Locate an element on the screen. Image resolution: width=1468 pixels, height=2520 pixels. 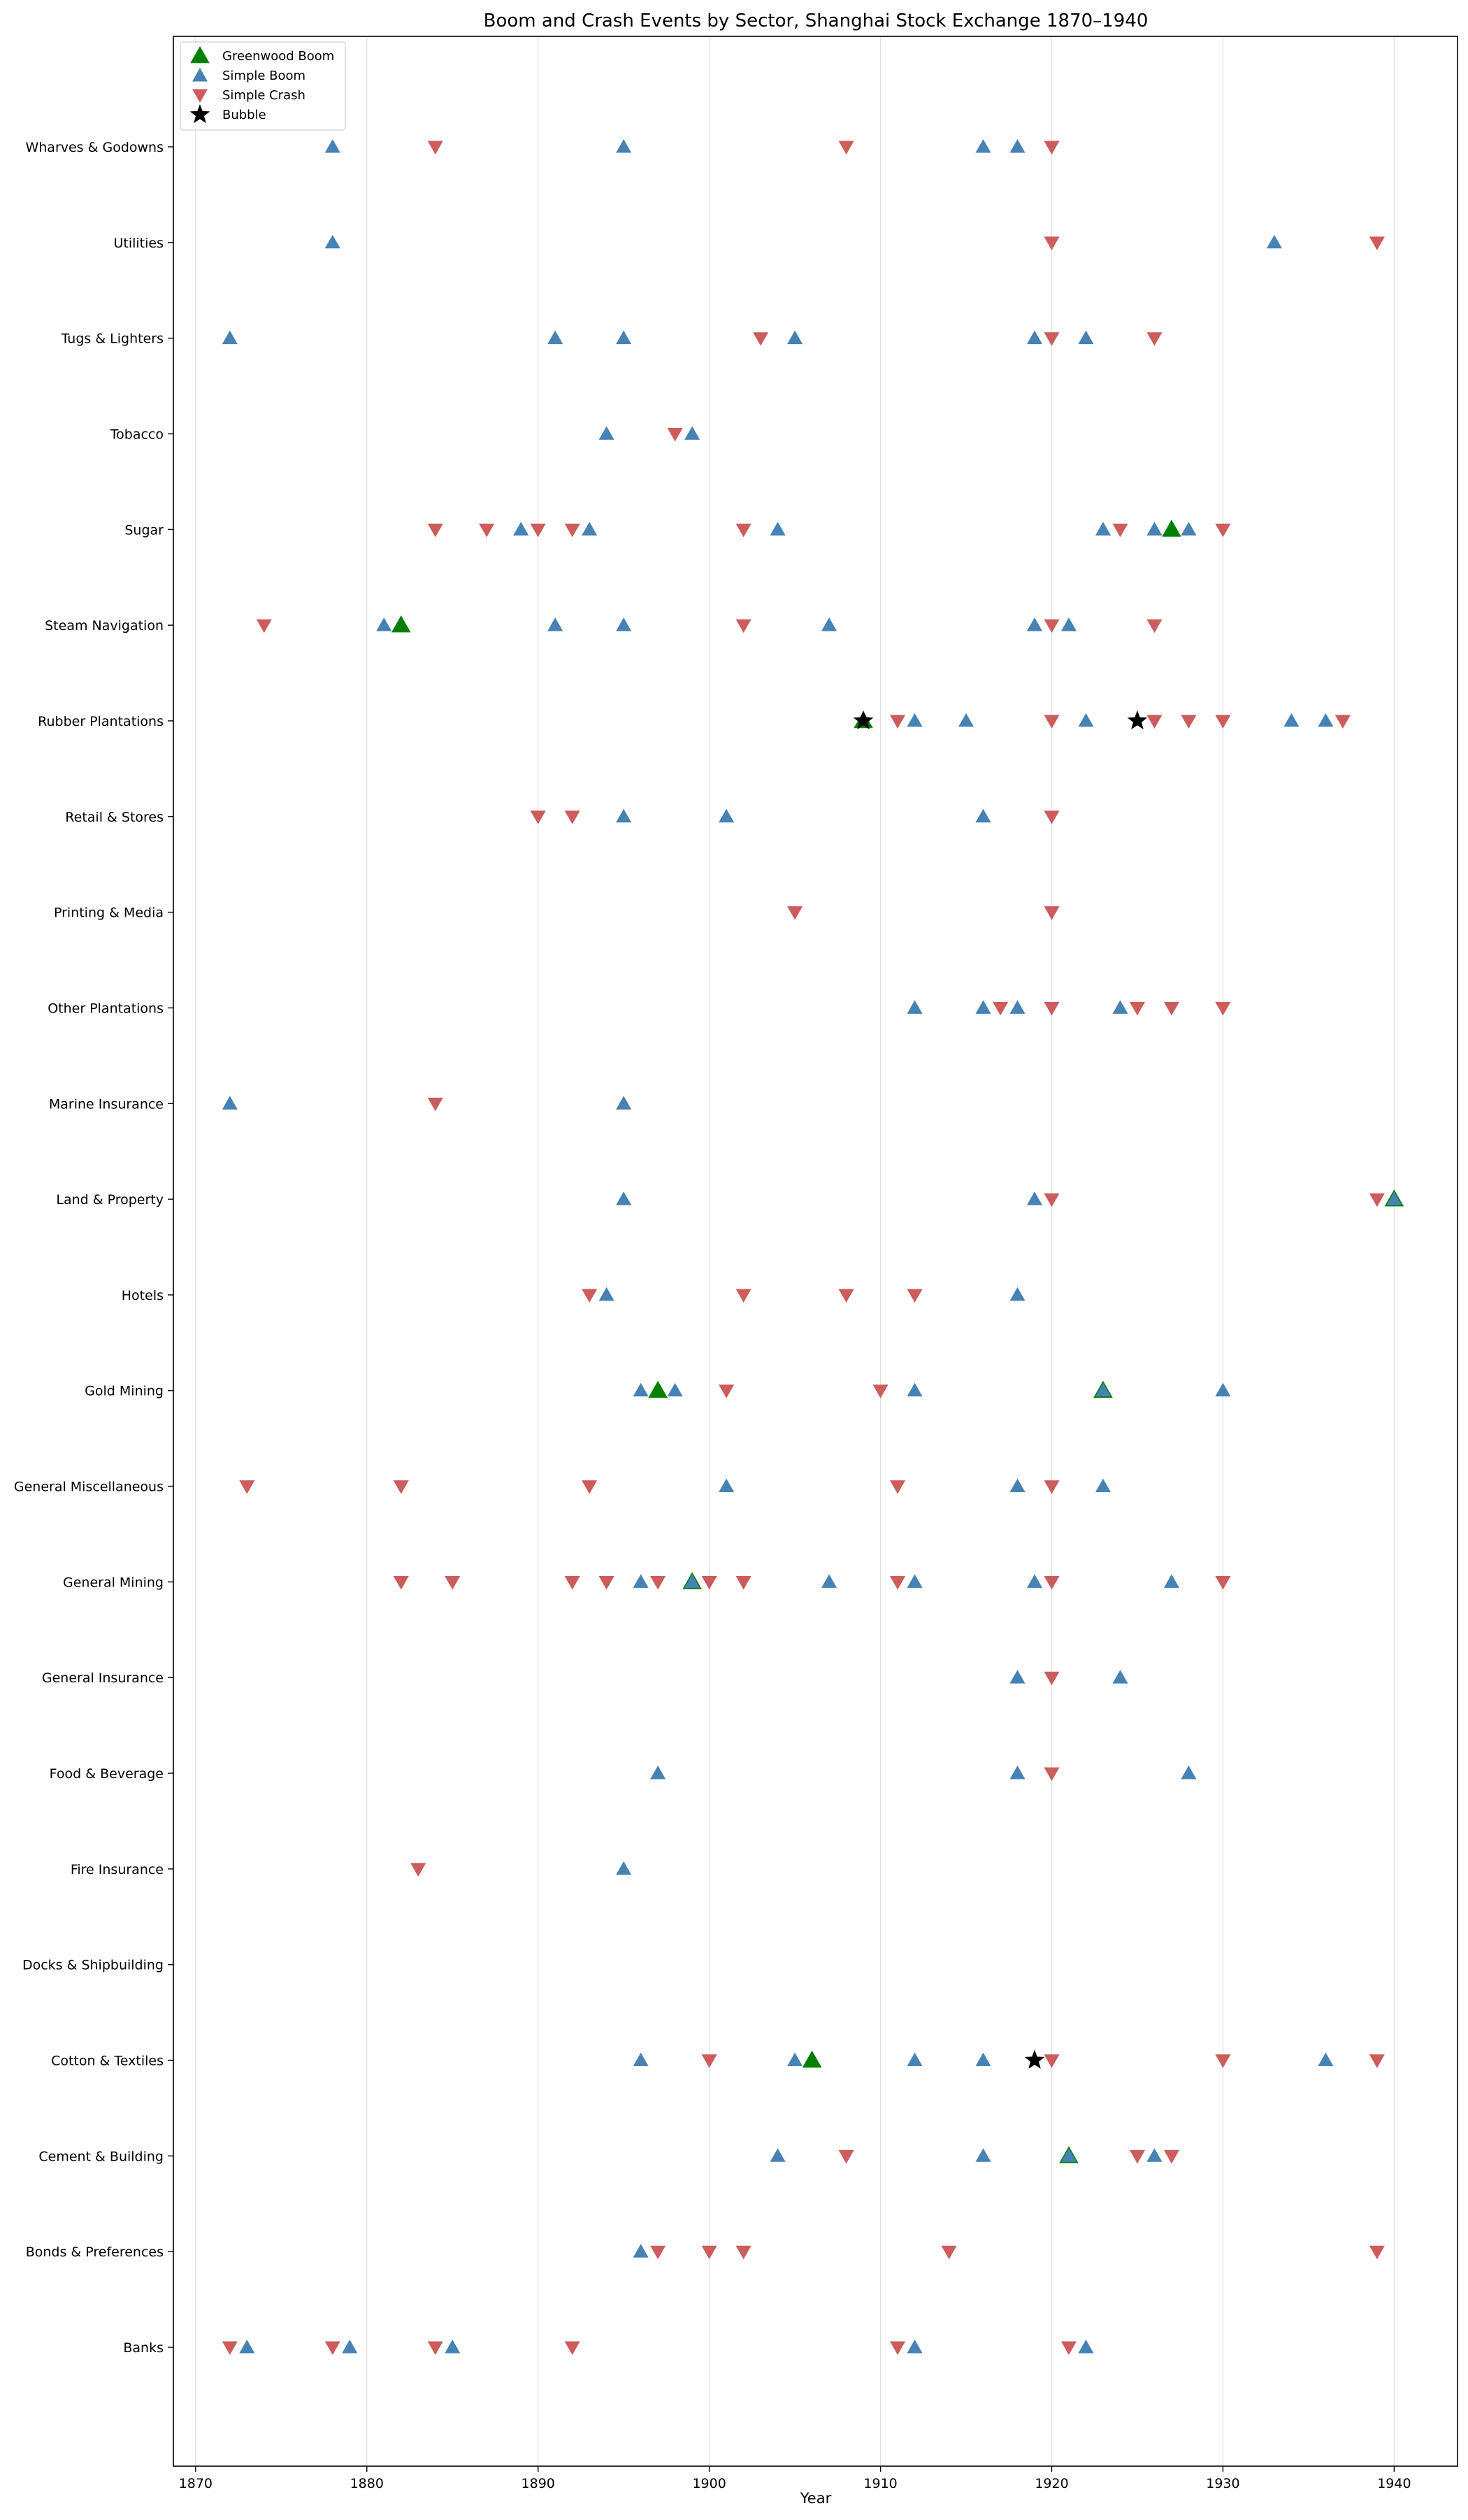
series-bubble is located at coordinates (1000, 1389).